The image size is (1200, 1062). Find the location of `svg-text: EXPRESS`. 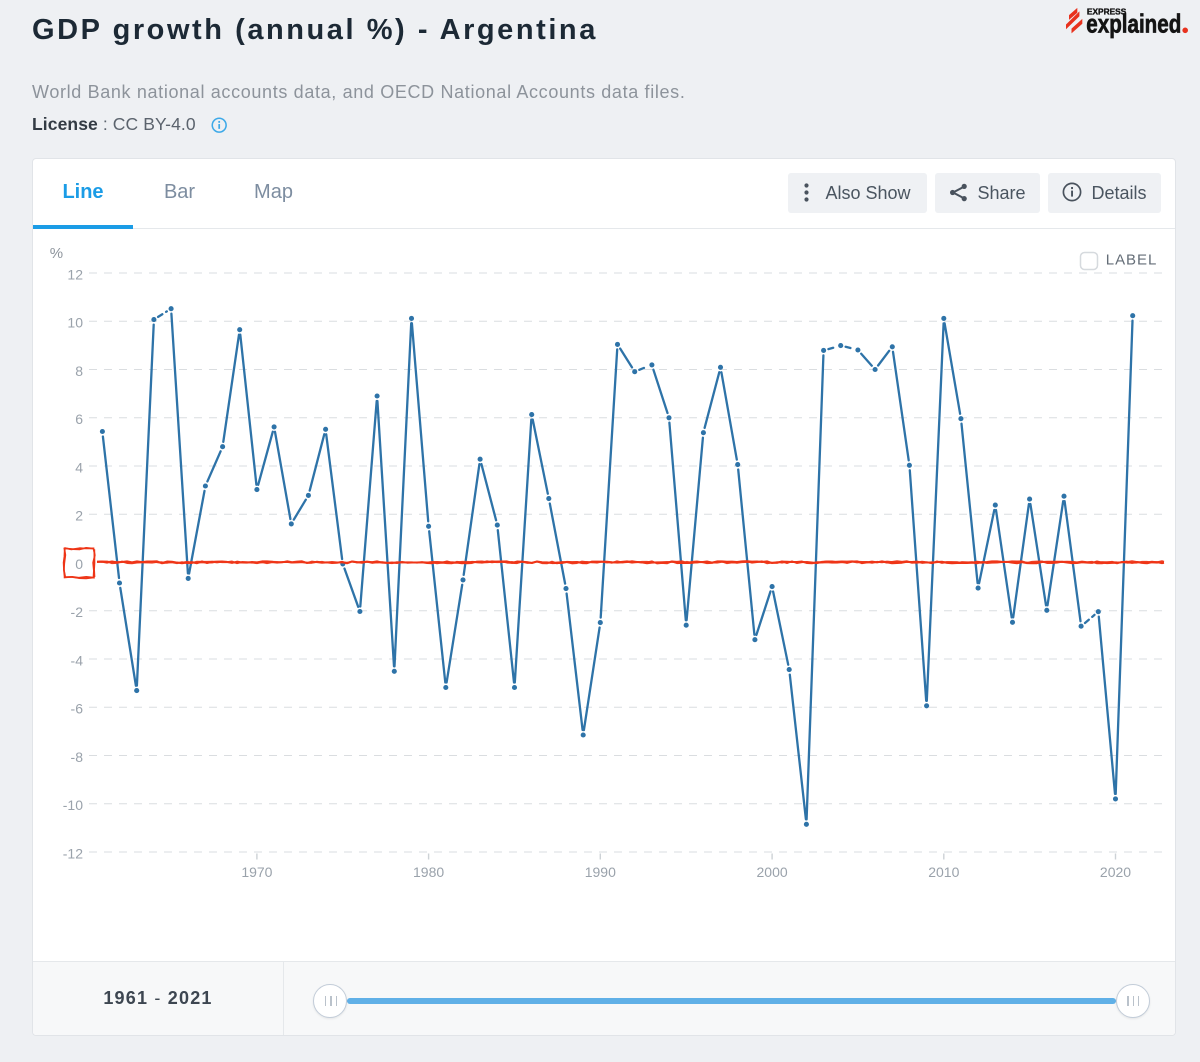

svg-text: EXPRESS is located at coordinates (1107, 11).